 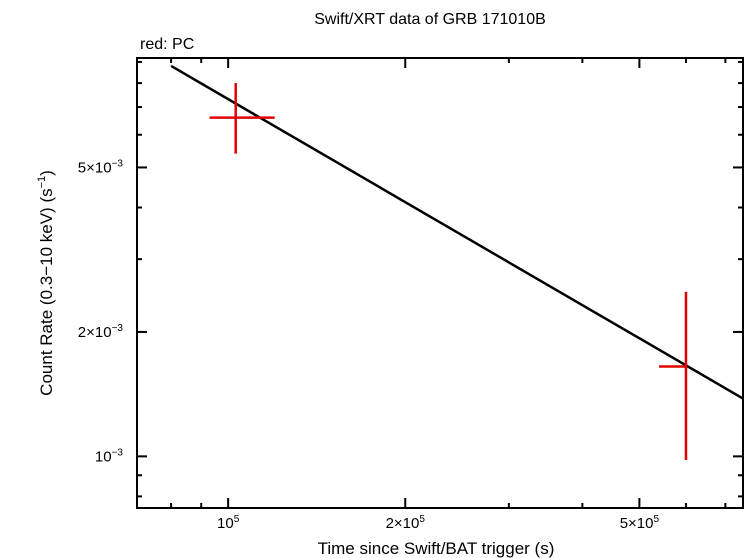 I want to click on y-axis-label-main: Count Rate (0.3−10 keV) (s, so click(x=46, y=291).